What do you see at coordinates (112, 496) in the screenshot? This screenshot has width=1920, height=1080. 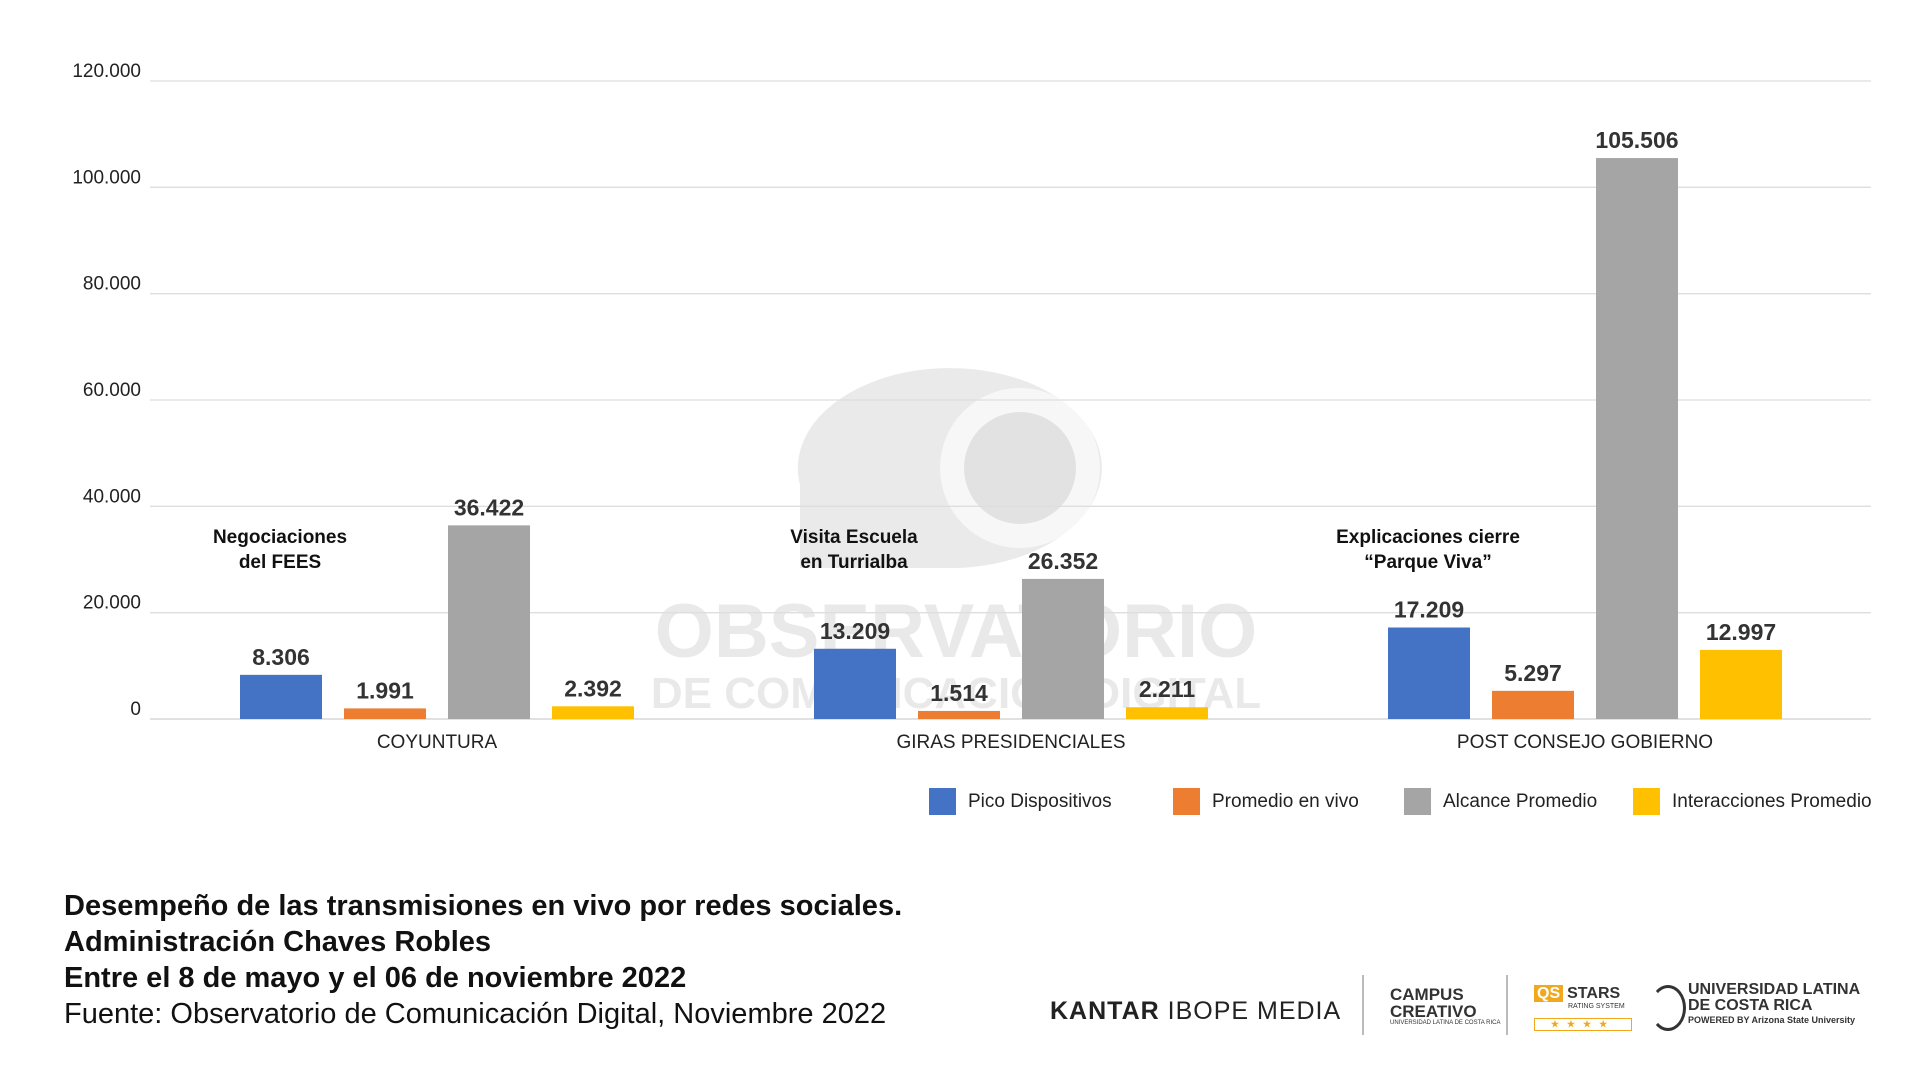 I see `y-tick-label: 40.000` at bounding box center [112, 496].